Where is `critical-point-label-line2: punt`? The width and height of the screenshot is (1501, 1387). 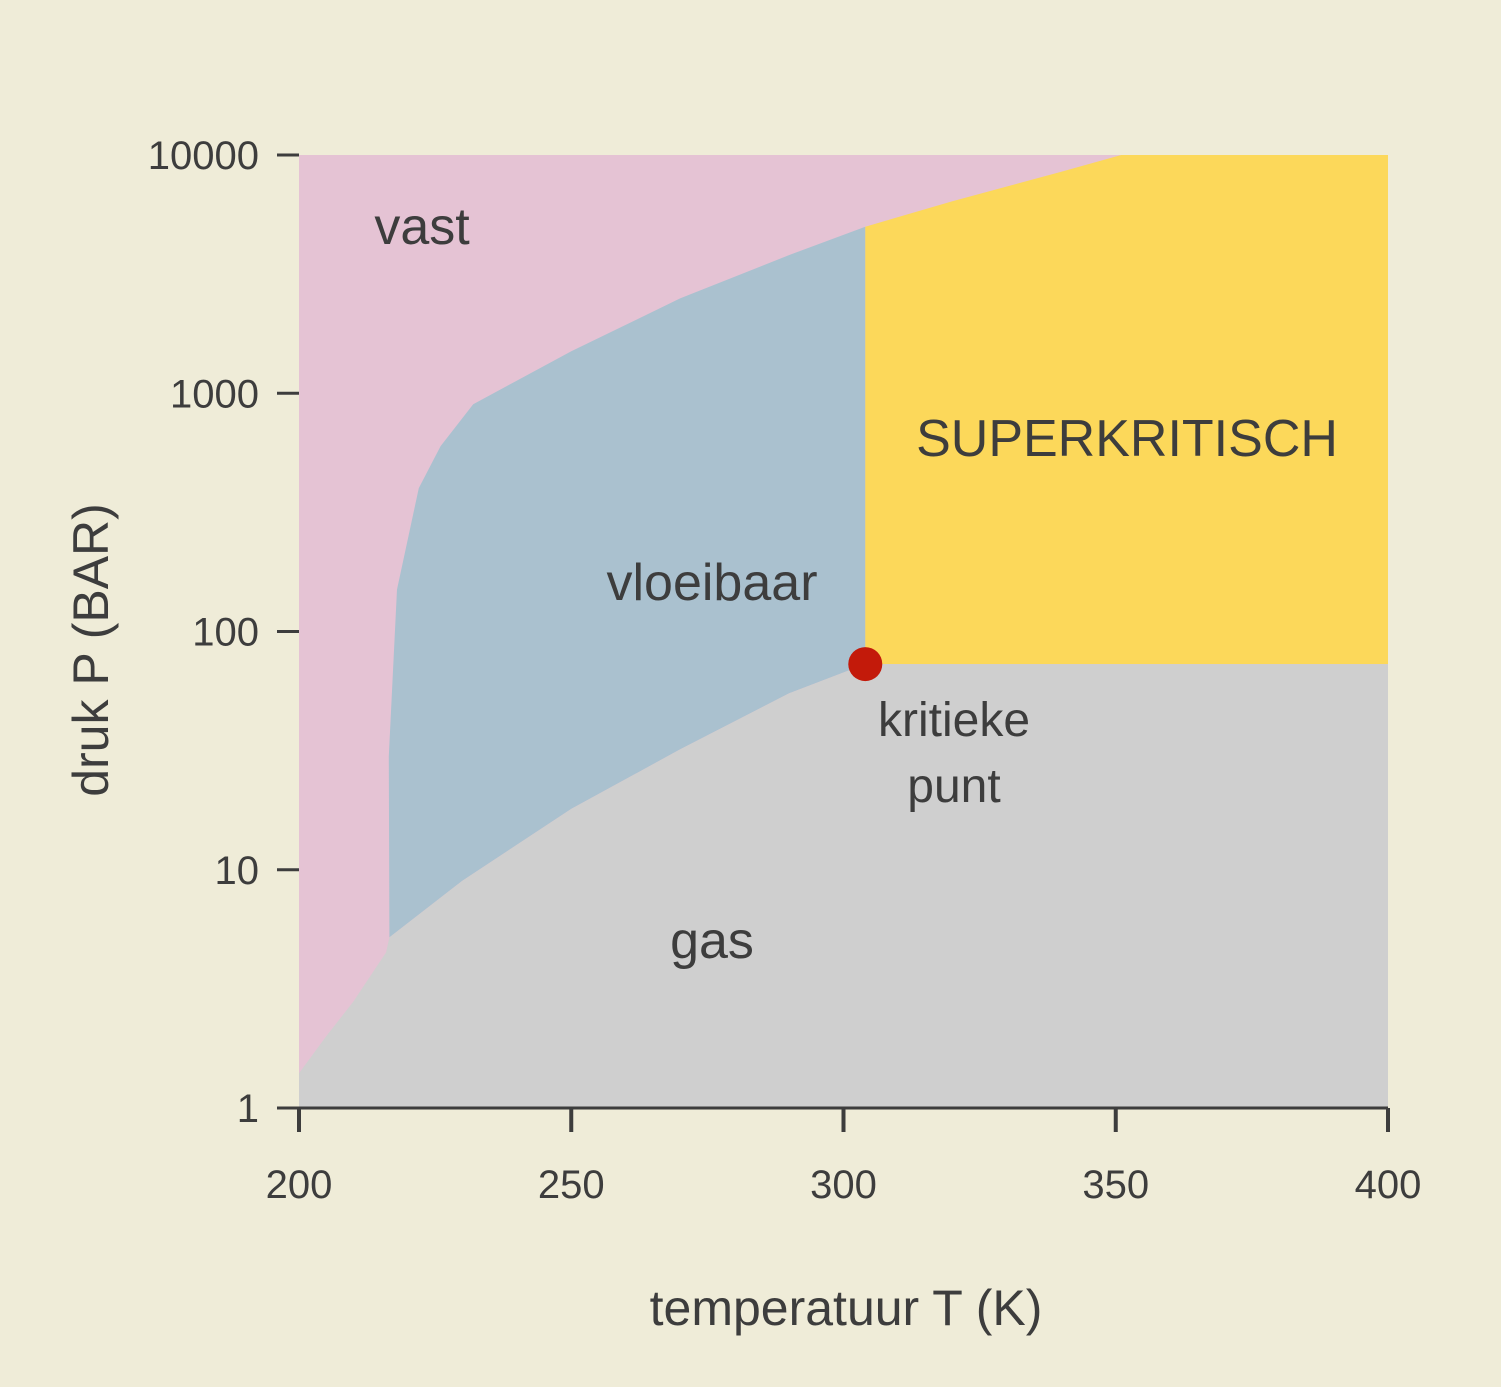 critical-point-label-line2: punt is located at coordinates (953, 786).